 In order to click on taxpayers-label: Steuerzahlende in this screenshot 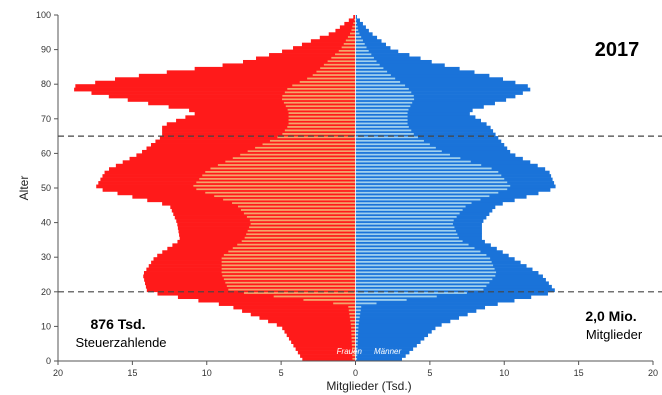, I will do `click(120, 342)`.